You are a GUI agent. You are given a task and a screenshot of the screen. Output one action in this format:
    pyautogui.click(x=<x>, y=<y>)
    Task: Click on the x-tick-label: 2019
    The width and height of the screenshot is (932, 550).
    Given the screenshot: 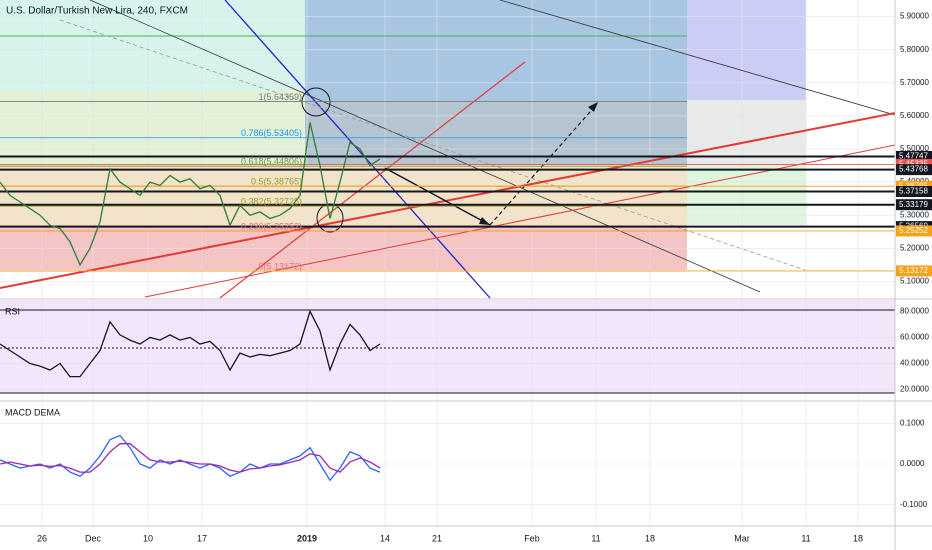 What is the action you would take?
    pyautogui.click(x=307, y=538)
    